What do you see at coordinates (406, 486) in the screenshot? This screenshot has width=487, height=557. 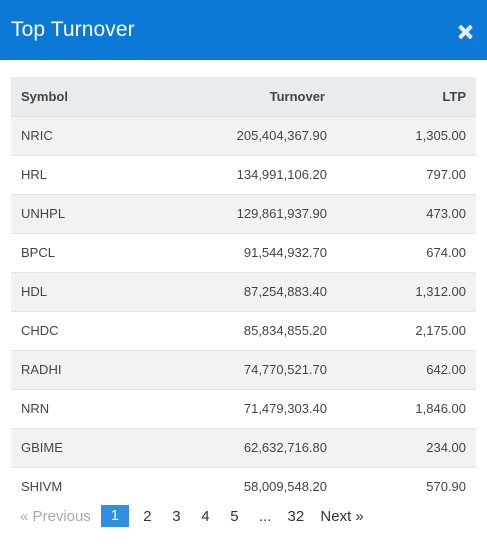 I see `ltp-cell: 570.90` at bounding box center [406, 486].